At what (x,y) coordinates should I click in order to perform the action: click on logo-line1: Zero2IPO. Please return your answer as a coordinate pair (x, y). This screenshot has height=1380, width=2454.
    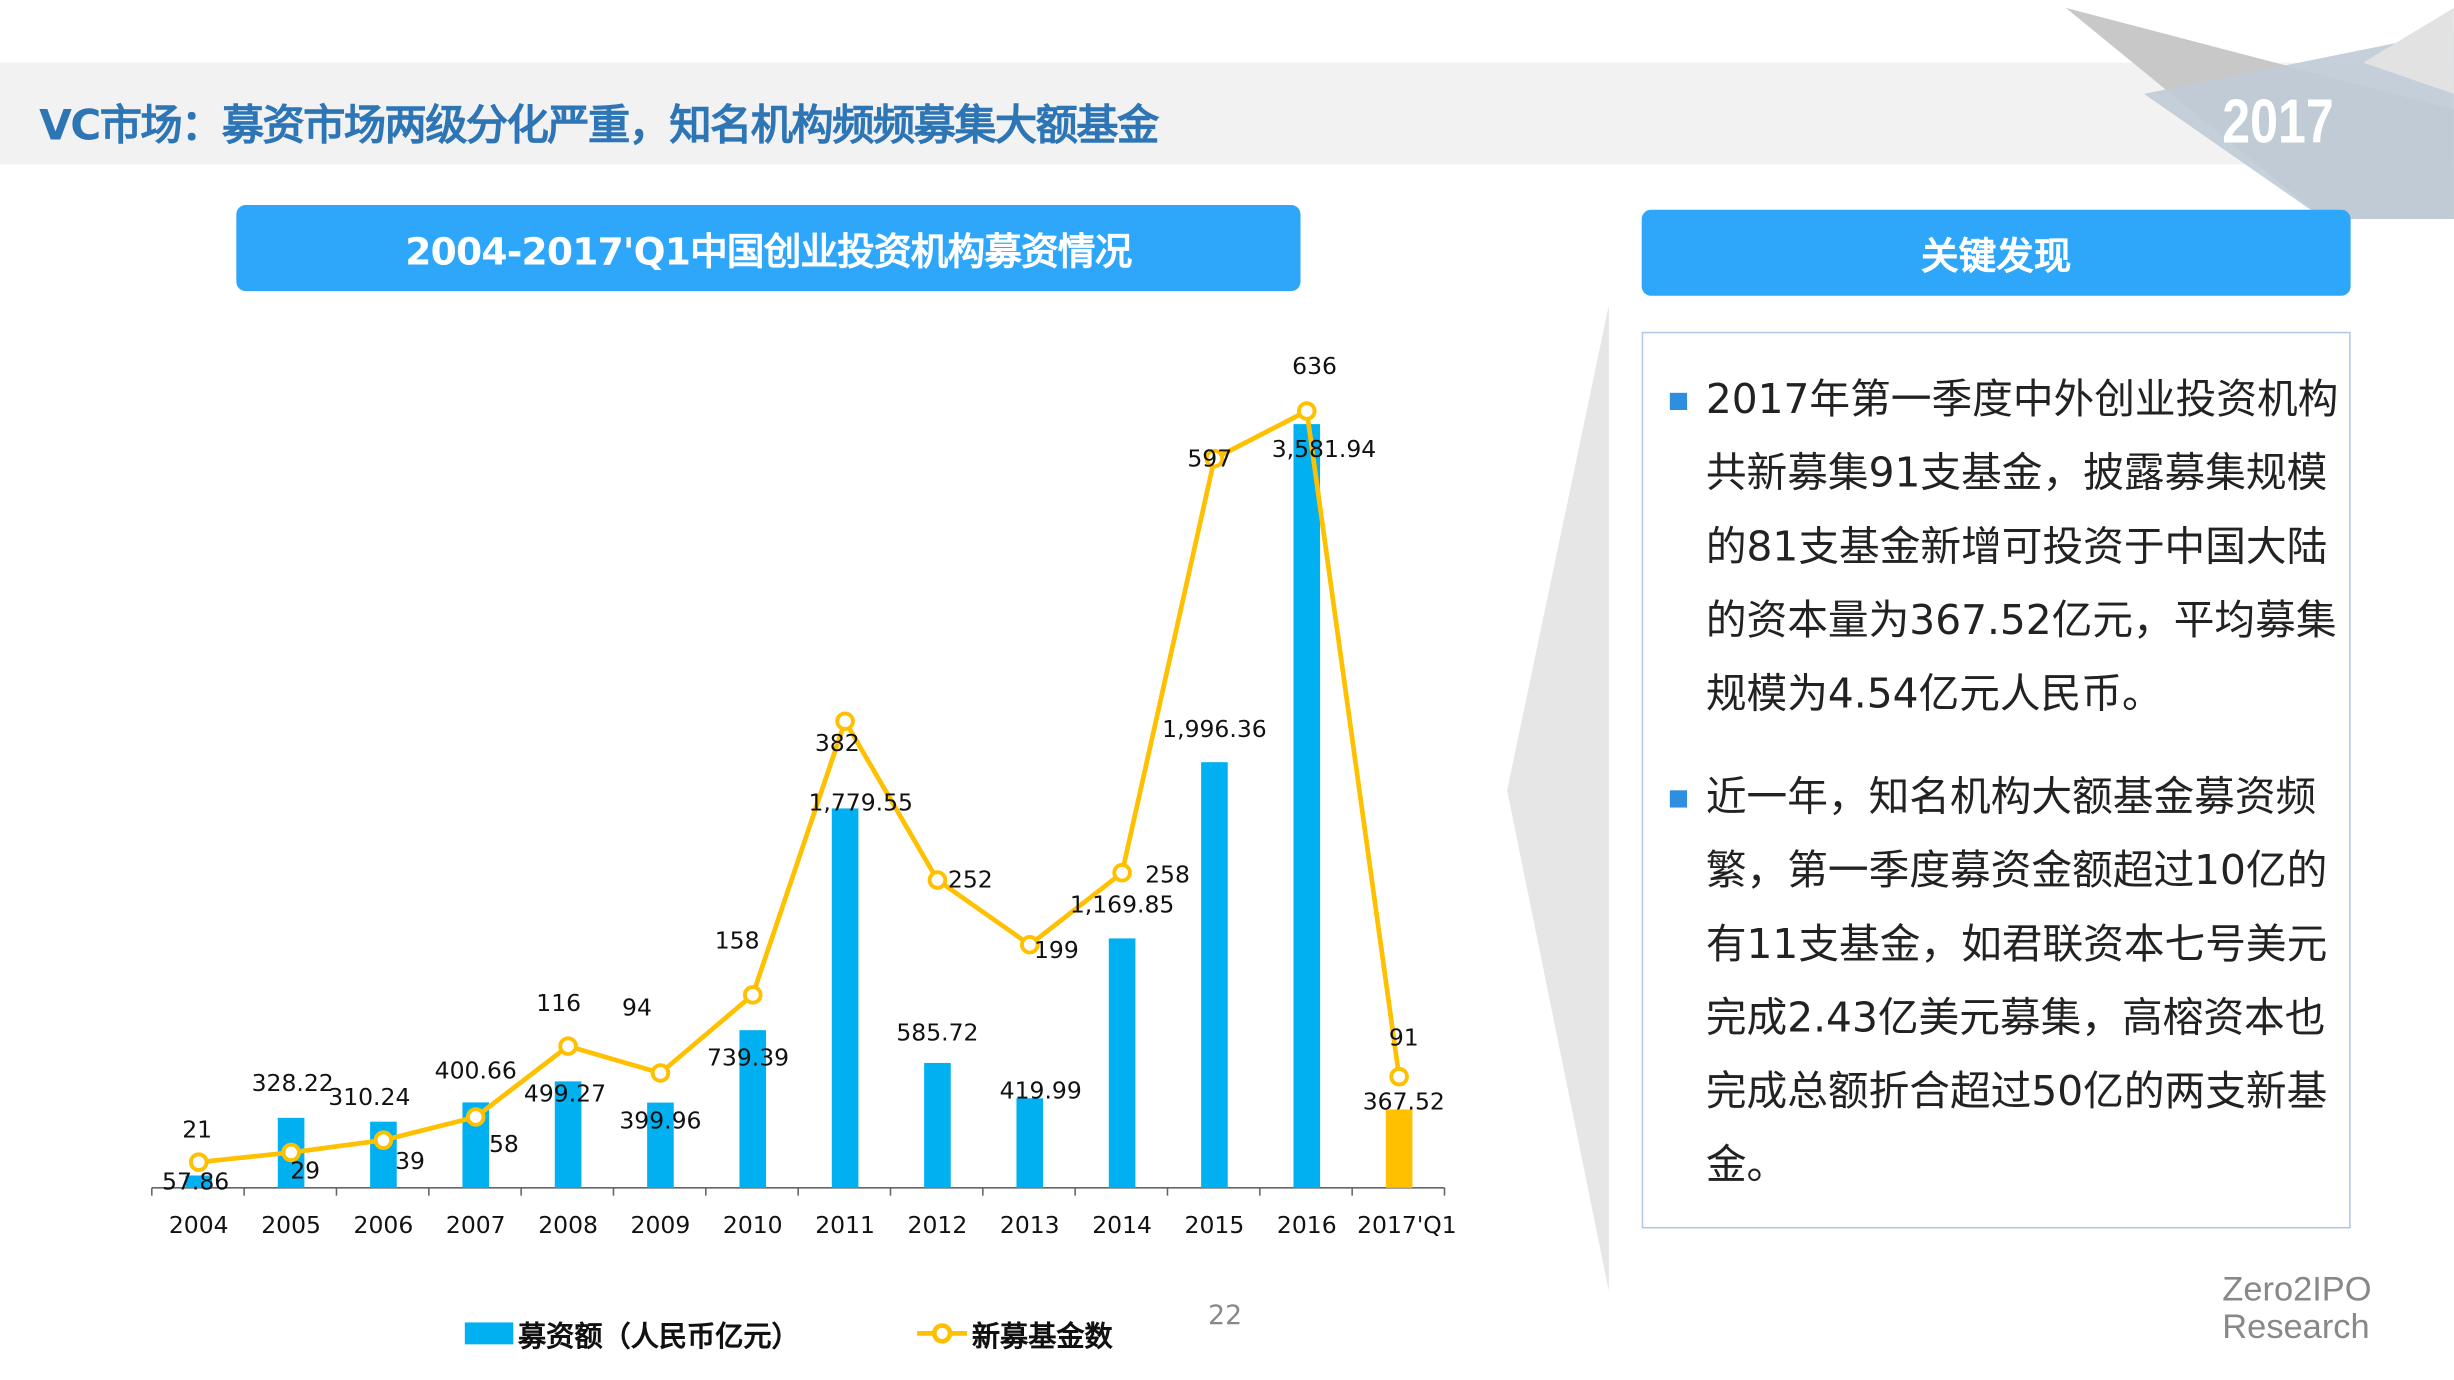
    Looking at the image, I should click on (2297, 1289).